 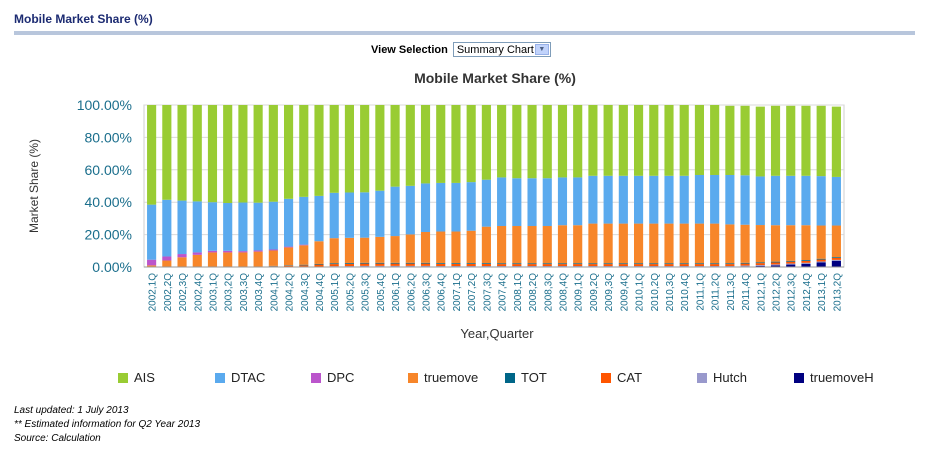 I want to click on x-tick-label: 2003,2Q, so click(x=229, y=292).